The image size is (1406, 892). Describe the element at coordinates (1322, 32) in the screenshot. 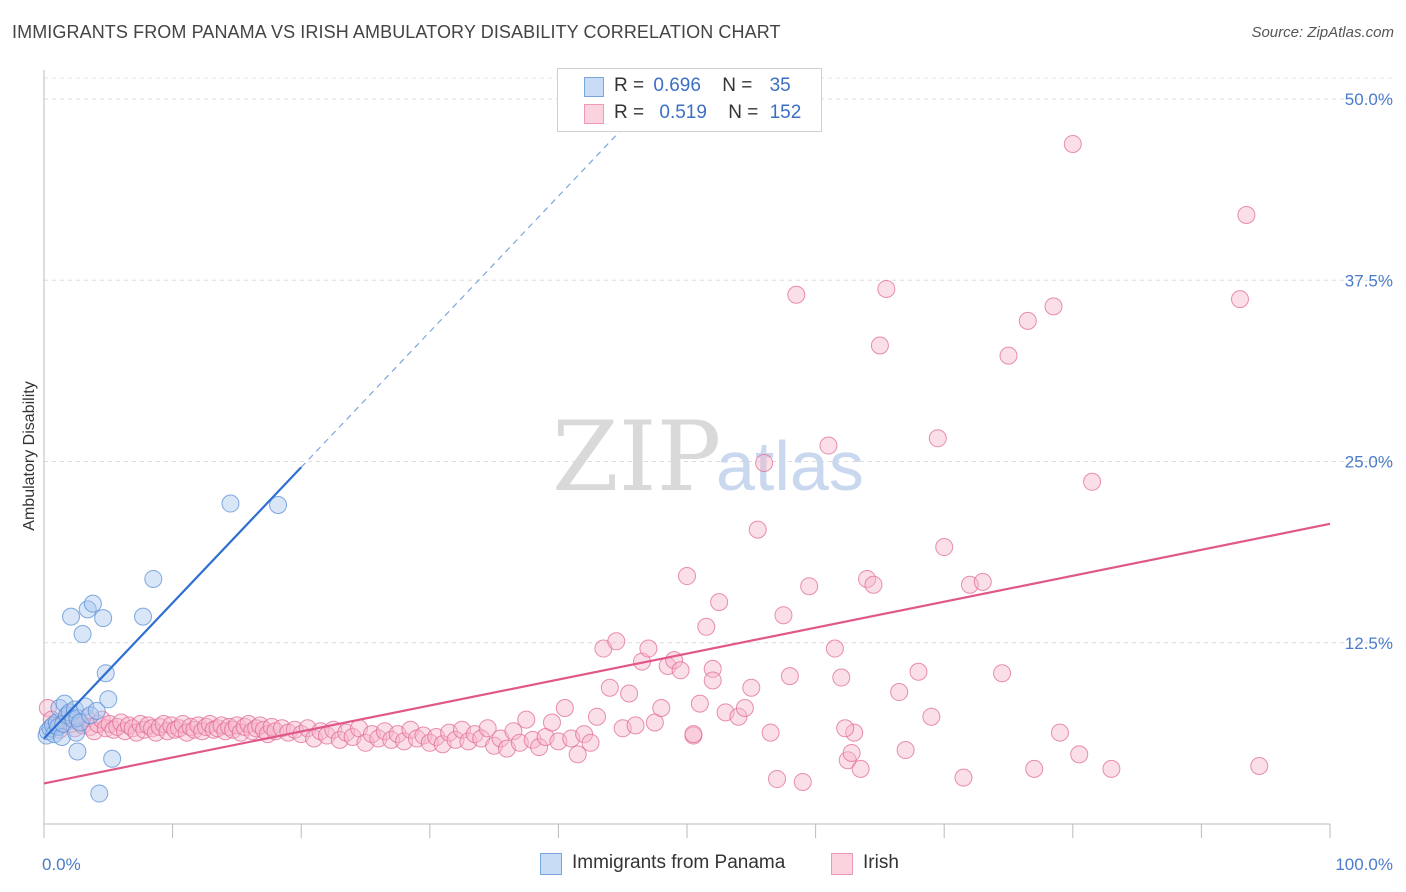

I see `source-credit: Source: ZipAtlas.com` at that location.